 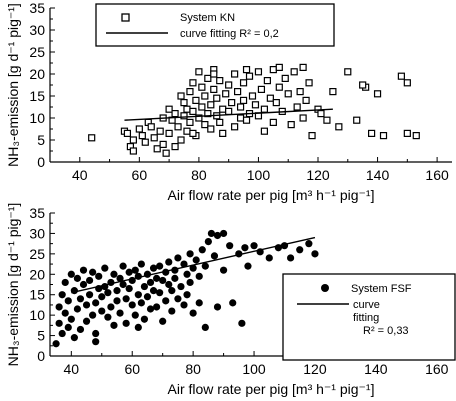 What do you see at coordinates (381, 318) in the screenshot?
I see `legend-label: curve fitting R² = 0,33` at bounding box center [381, 318].